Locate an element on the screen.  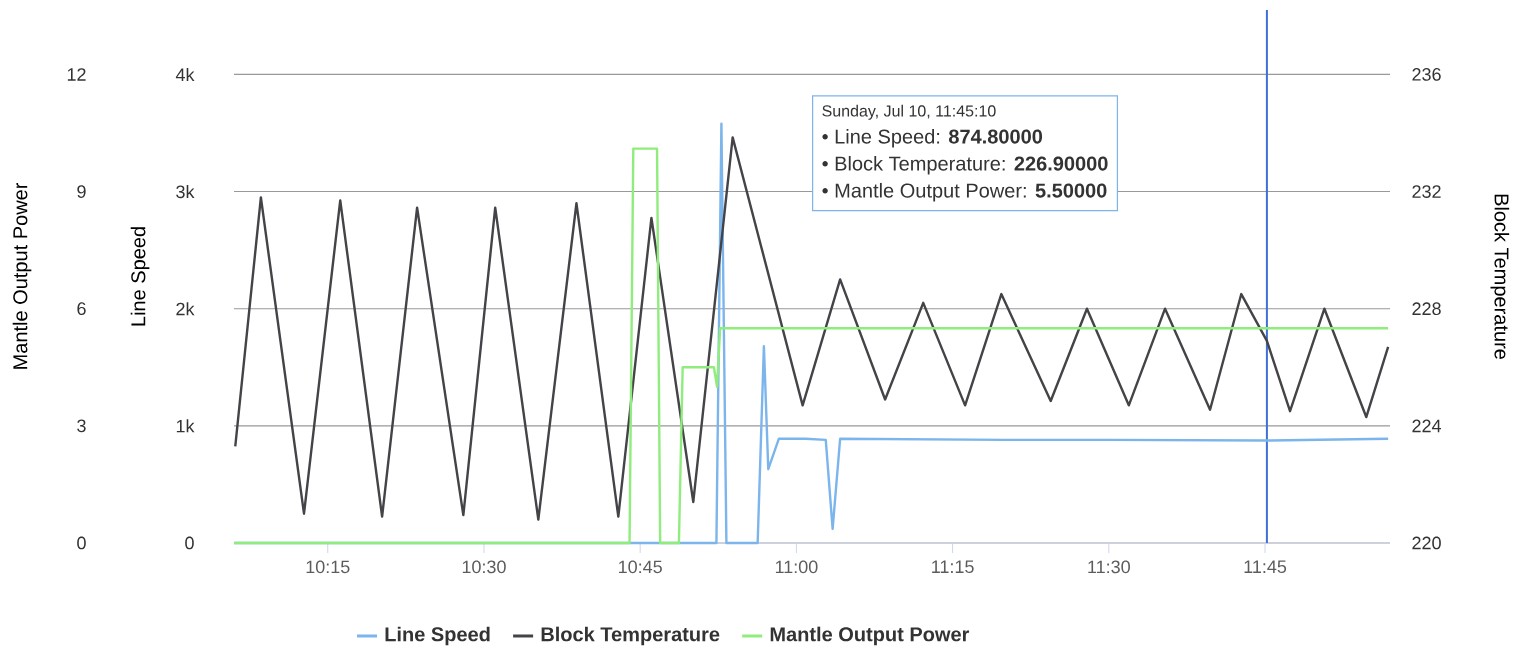
x-tick-label: 10:15 is located at coordinates (328, 567).